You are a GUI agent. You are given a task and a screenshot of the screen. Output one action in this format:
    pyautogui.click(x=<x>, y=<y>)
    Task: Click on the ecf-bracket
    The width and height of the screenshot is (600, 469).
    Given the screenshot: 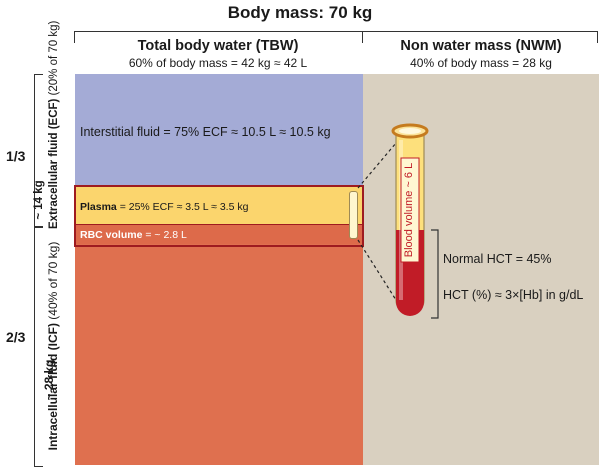 What is the action you would take?
    pyautogui.click(x=38, y=151)
    